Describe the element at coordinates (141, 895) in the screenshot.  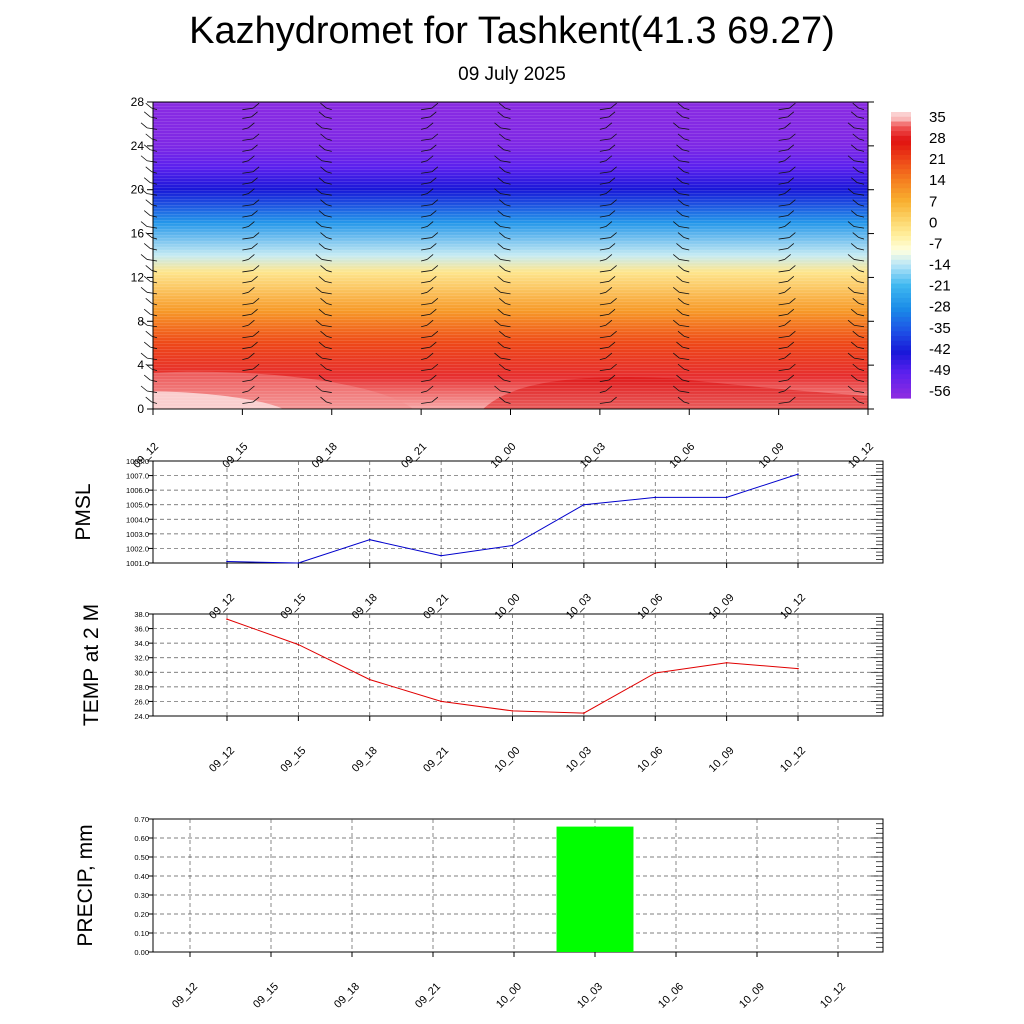
I see `y-tick-label: 0.30` at that location.